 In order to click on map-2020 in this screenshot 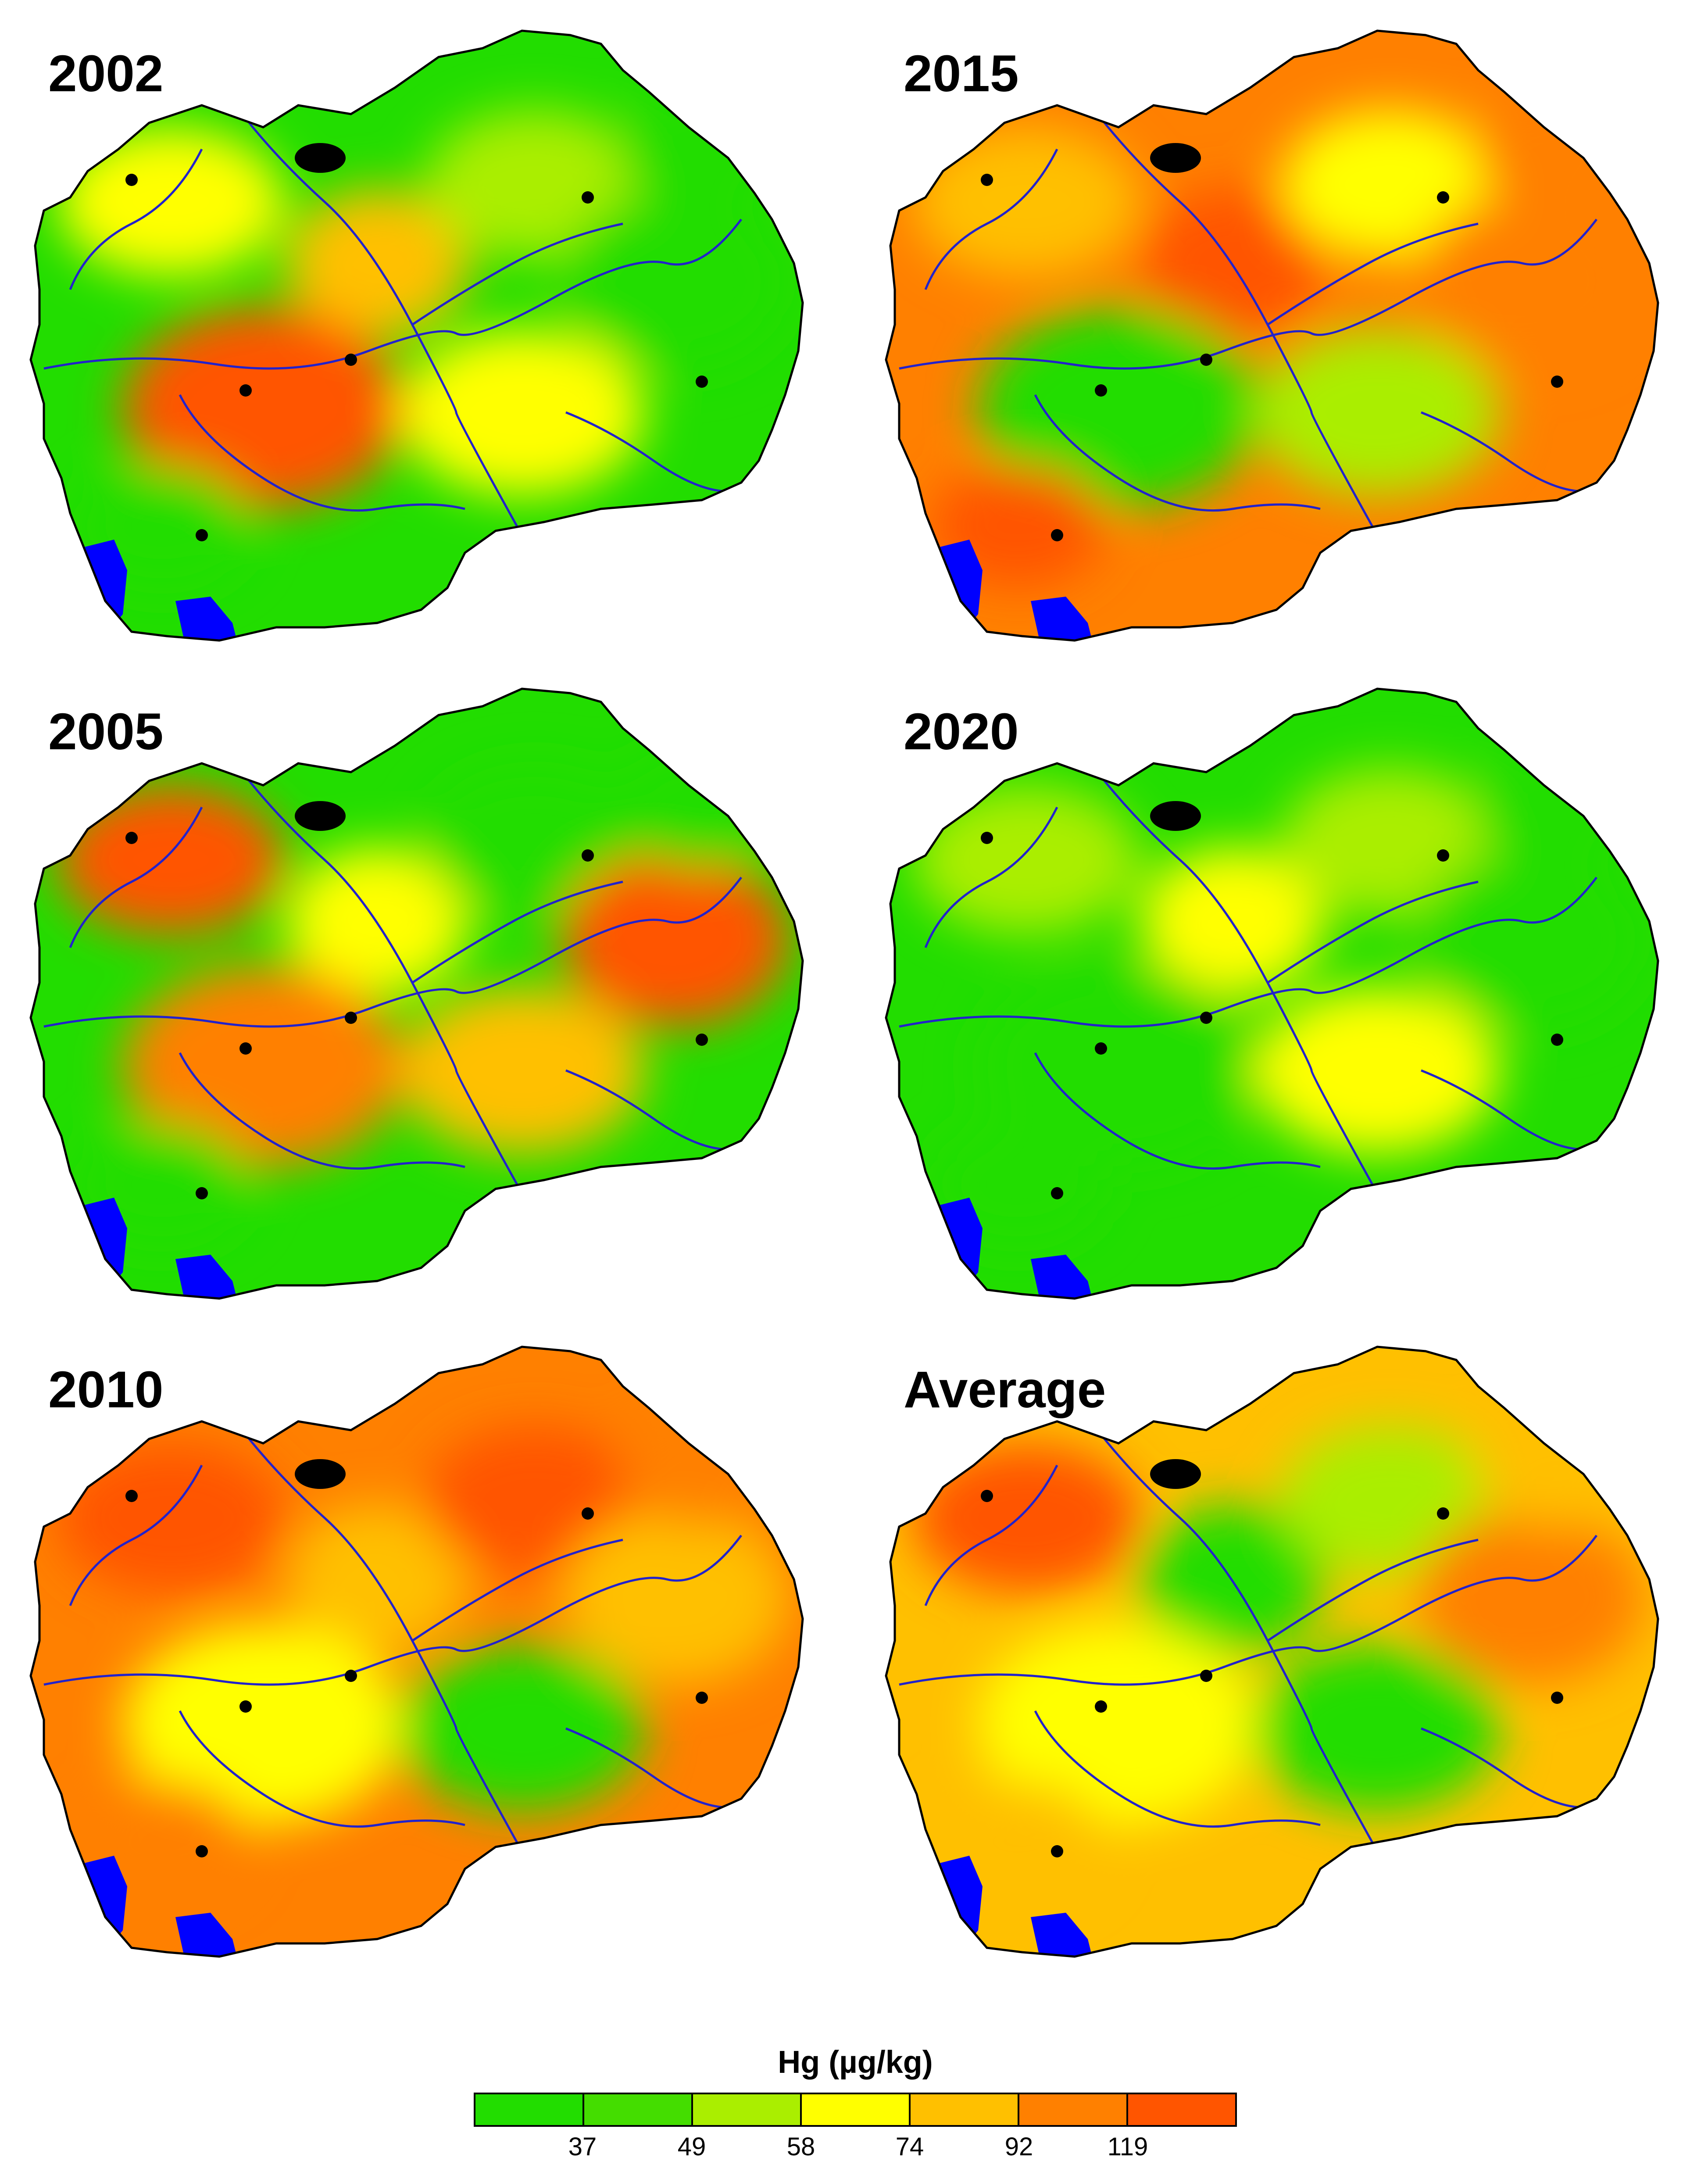, I will do `click(1272, 994)`.